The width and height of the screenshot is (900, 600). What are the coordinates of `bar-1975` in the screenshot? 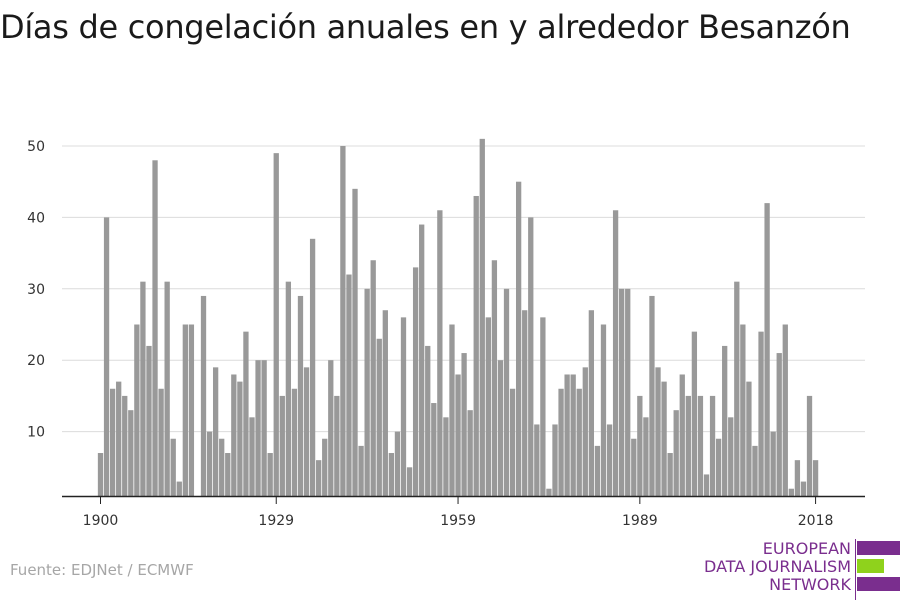 It's located at (555, 460).